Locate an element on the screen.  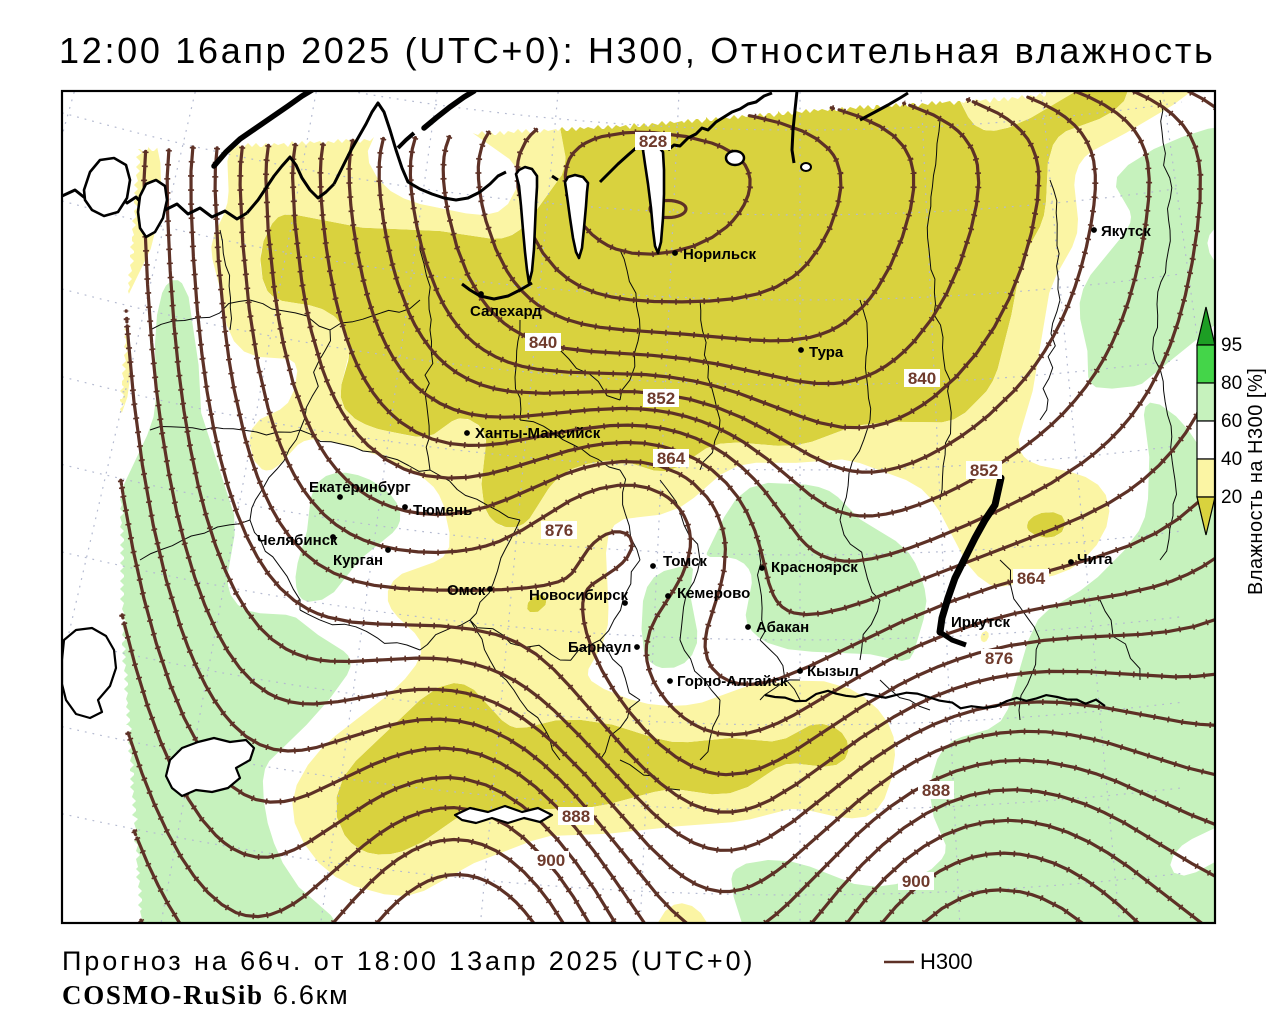
svg-text: 95 is located at coordinates (1231, 345).